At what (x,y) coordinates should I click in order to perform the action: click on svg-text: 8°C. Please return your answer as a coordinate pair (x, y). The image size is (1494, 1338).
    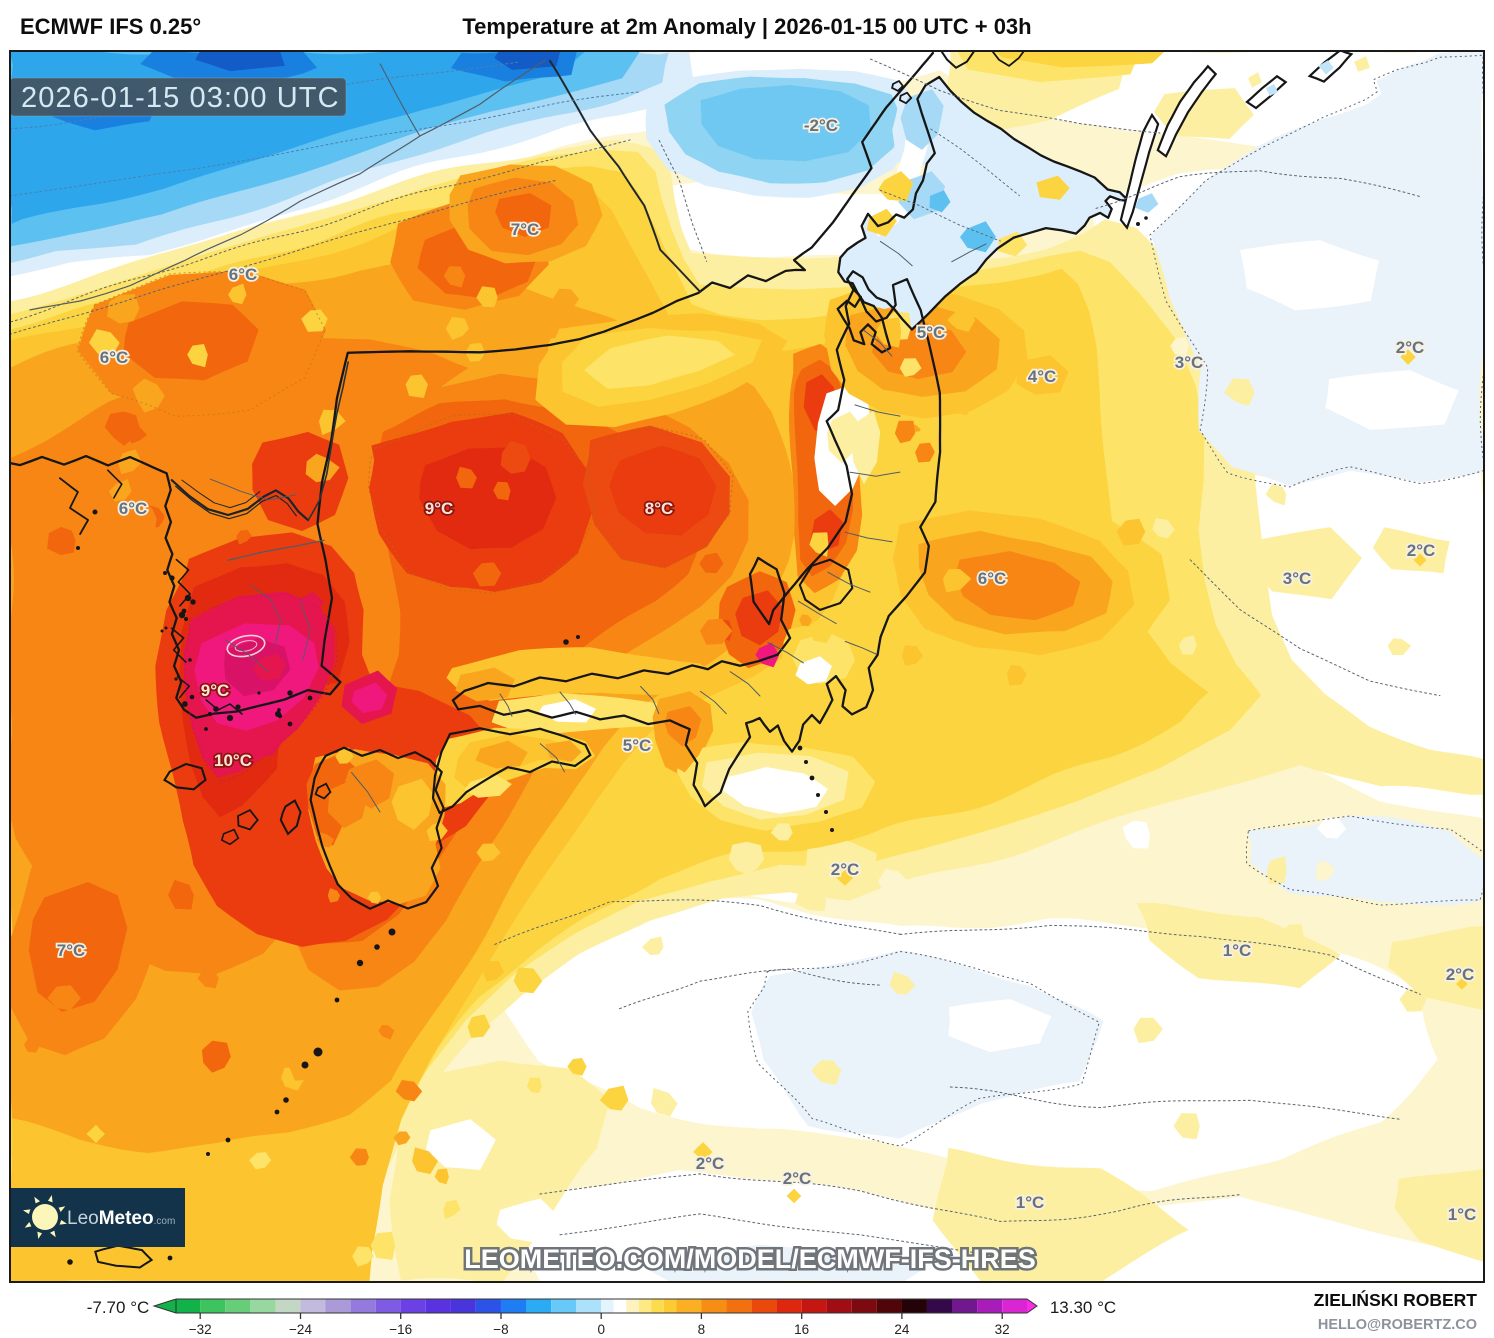
    Looking at the image, I should click on (659, 508).